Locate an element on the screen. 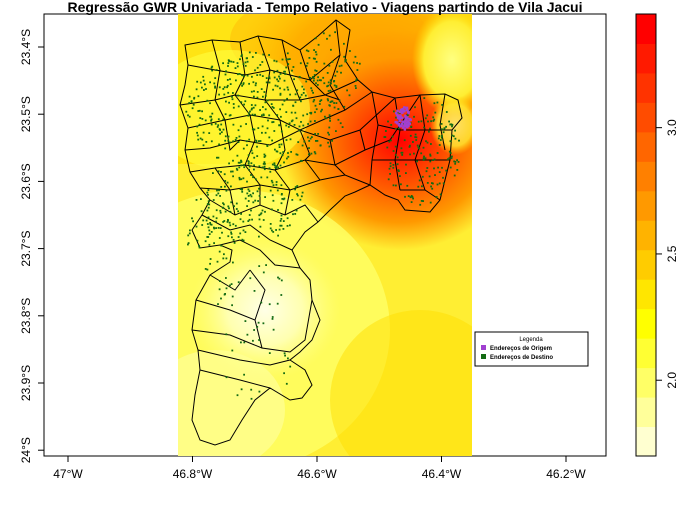  legend-label-destination: Endereços de Destino is located at coordinates (521, 358).